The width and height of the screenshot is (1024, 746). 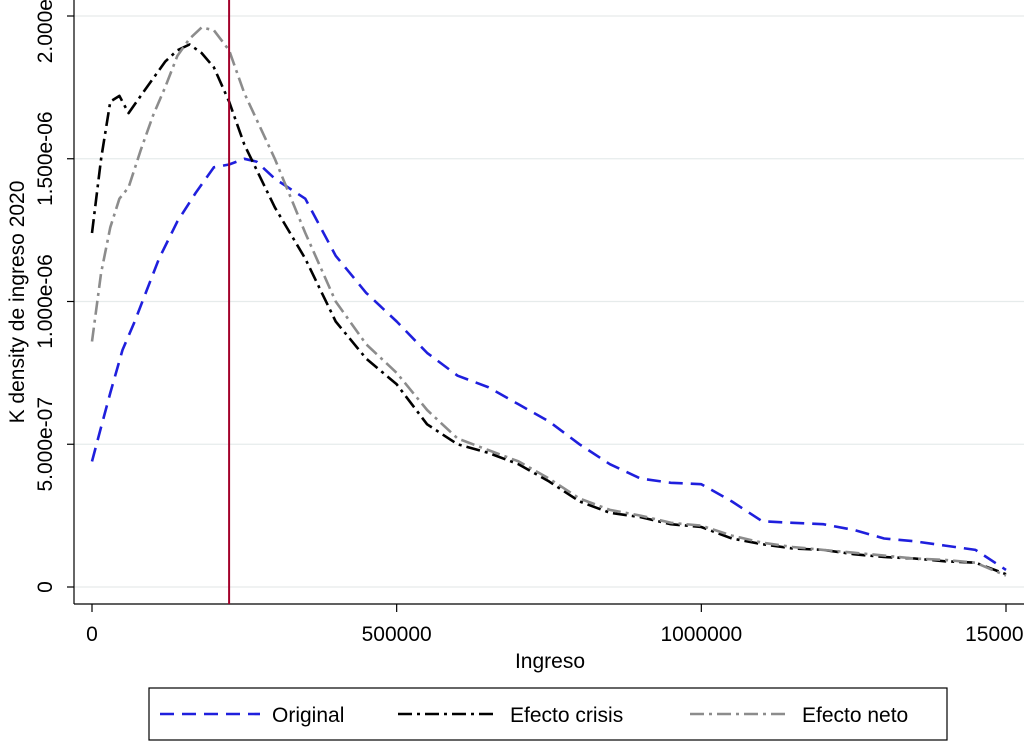 What do you see at coordinates (855, 715) in the screenshot?
I see `legend-label-2: Efecto neto` at bounding box center [855, 715].